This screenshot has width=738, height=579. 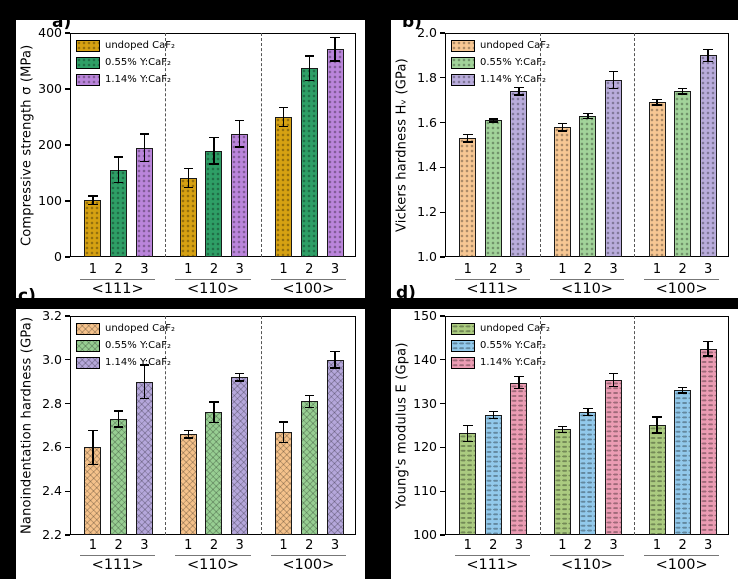 What do you see at coordinates (8, 289) in the screenshot?
I see `black-mask-left` at bounding box center [8, 289].